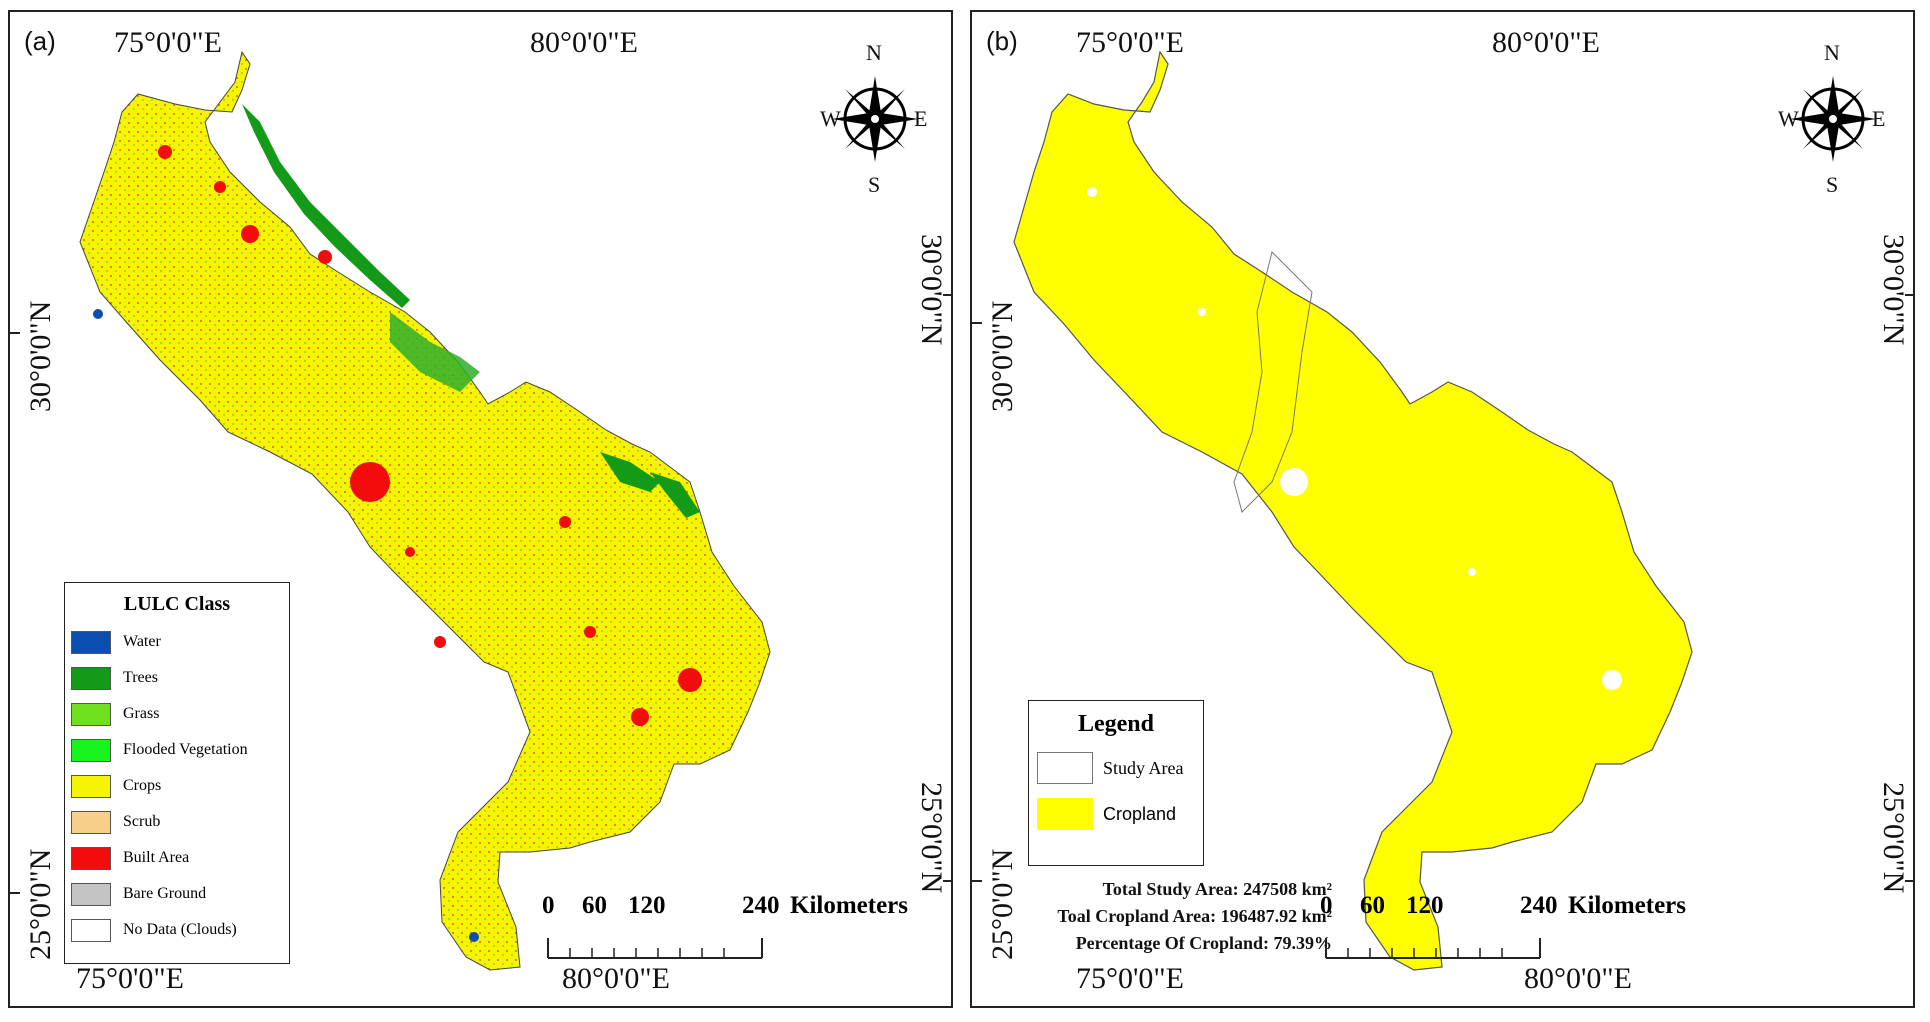 This screenshot has width=1930, height=1022. I want to click on legend-item: Scrub, so click(177, 822).